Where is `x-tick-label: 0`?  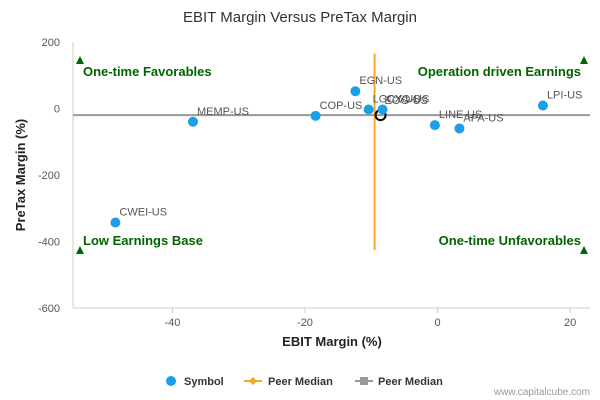 x-tick-label: 0 is located at coordinates (437, 323).